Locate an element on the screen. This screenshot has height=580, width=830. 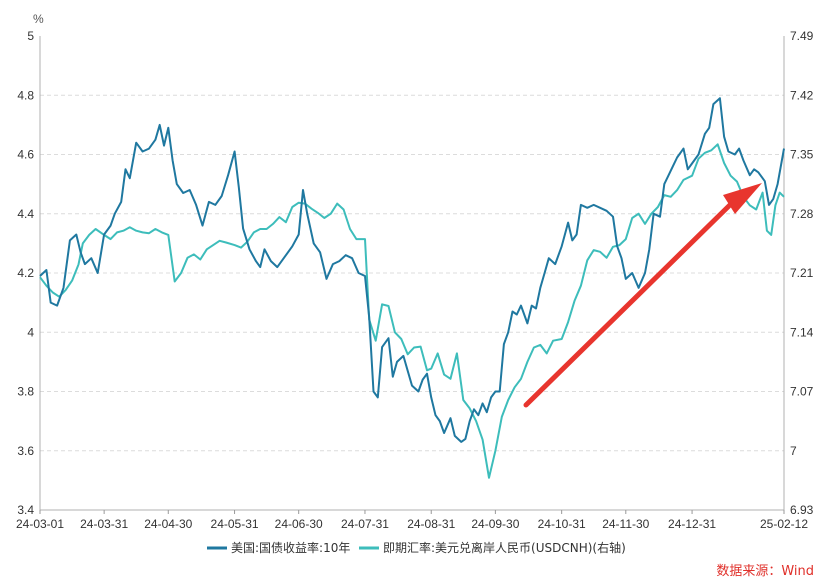
right-tick-label: 7.21 is located at coordinates (802, 273).